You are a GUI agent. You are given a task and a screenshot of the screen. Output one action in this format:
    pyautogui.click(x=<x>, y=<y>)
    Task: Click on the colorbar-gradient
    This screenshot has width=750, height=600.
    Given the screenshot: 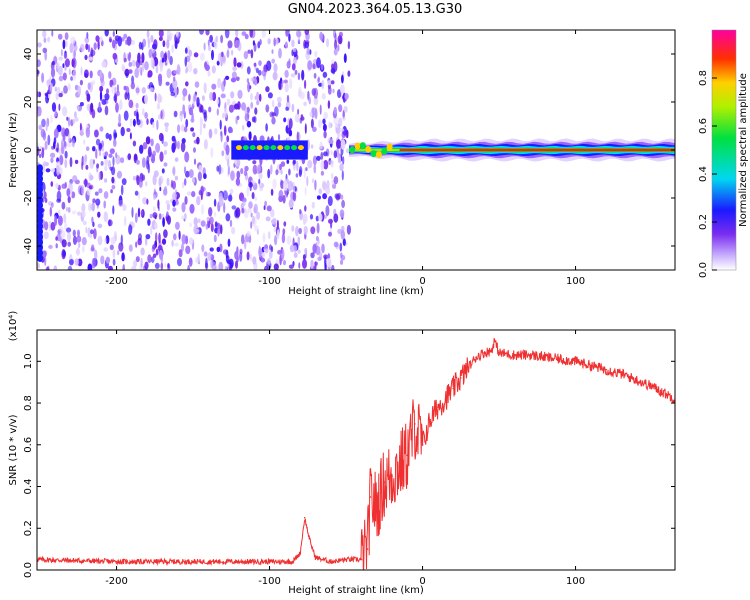 What is the action you would take?
    pyautogui.click(x=724, y=150)
    